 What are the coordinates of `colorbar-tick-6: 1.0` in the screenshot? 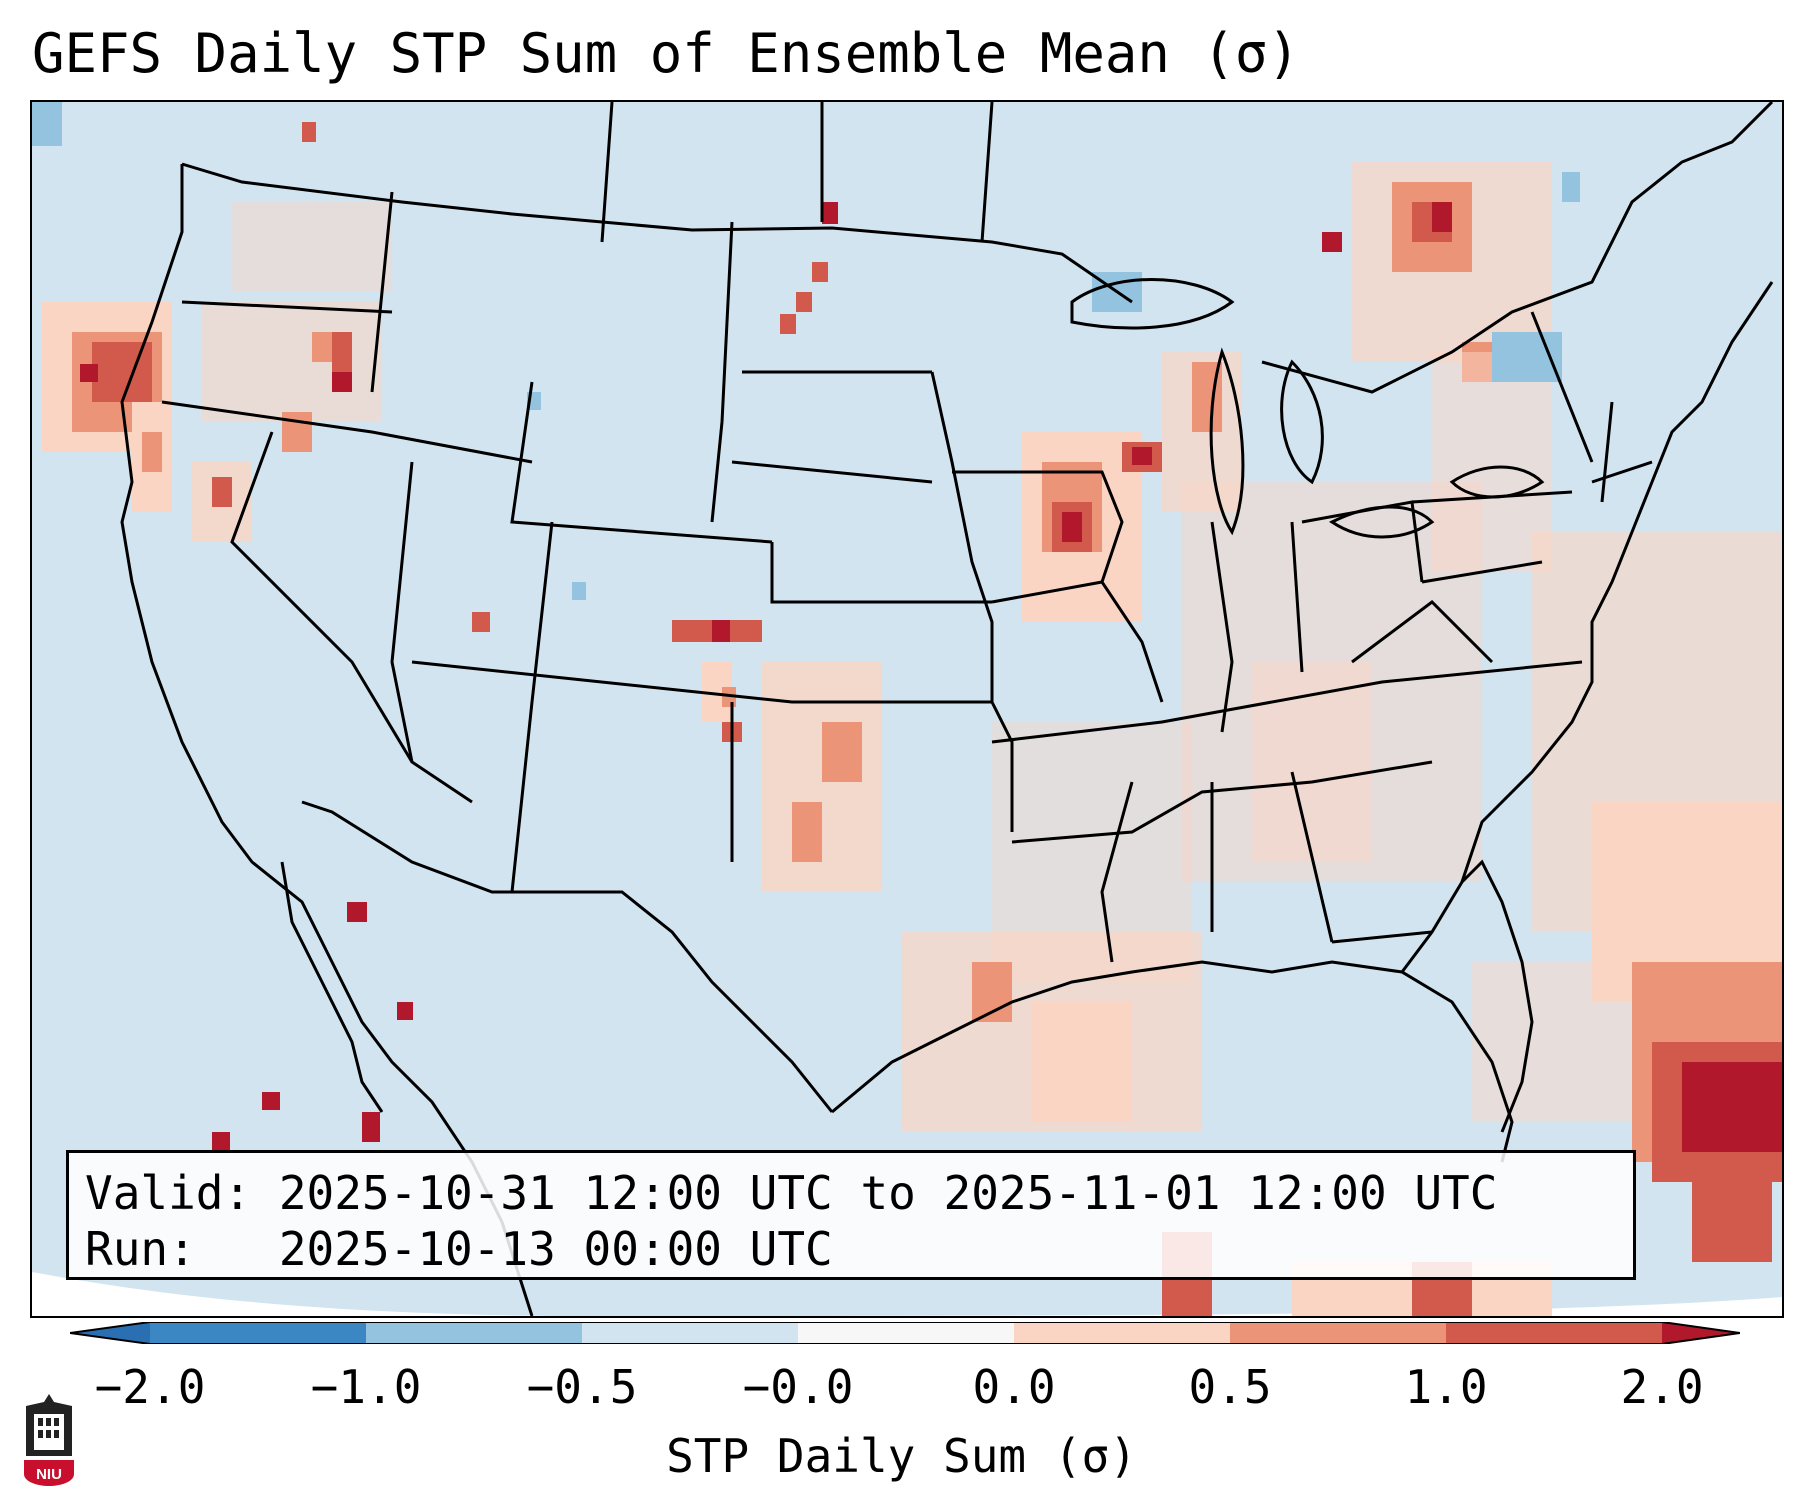 It's located at (1446, 1387).